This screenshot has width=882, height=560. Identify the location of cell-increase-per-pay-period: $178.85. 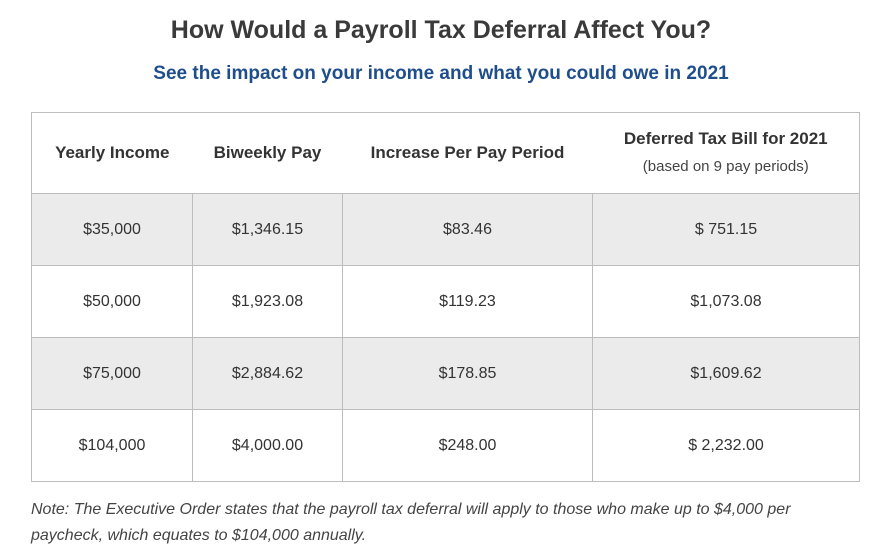
(467, 373).